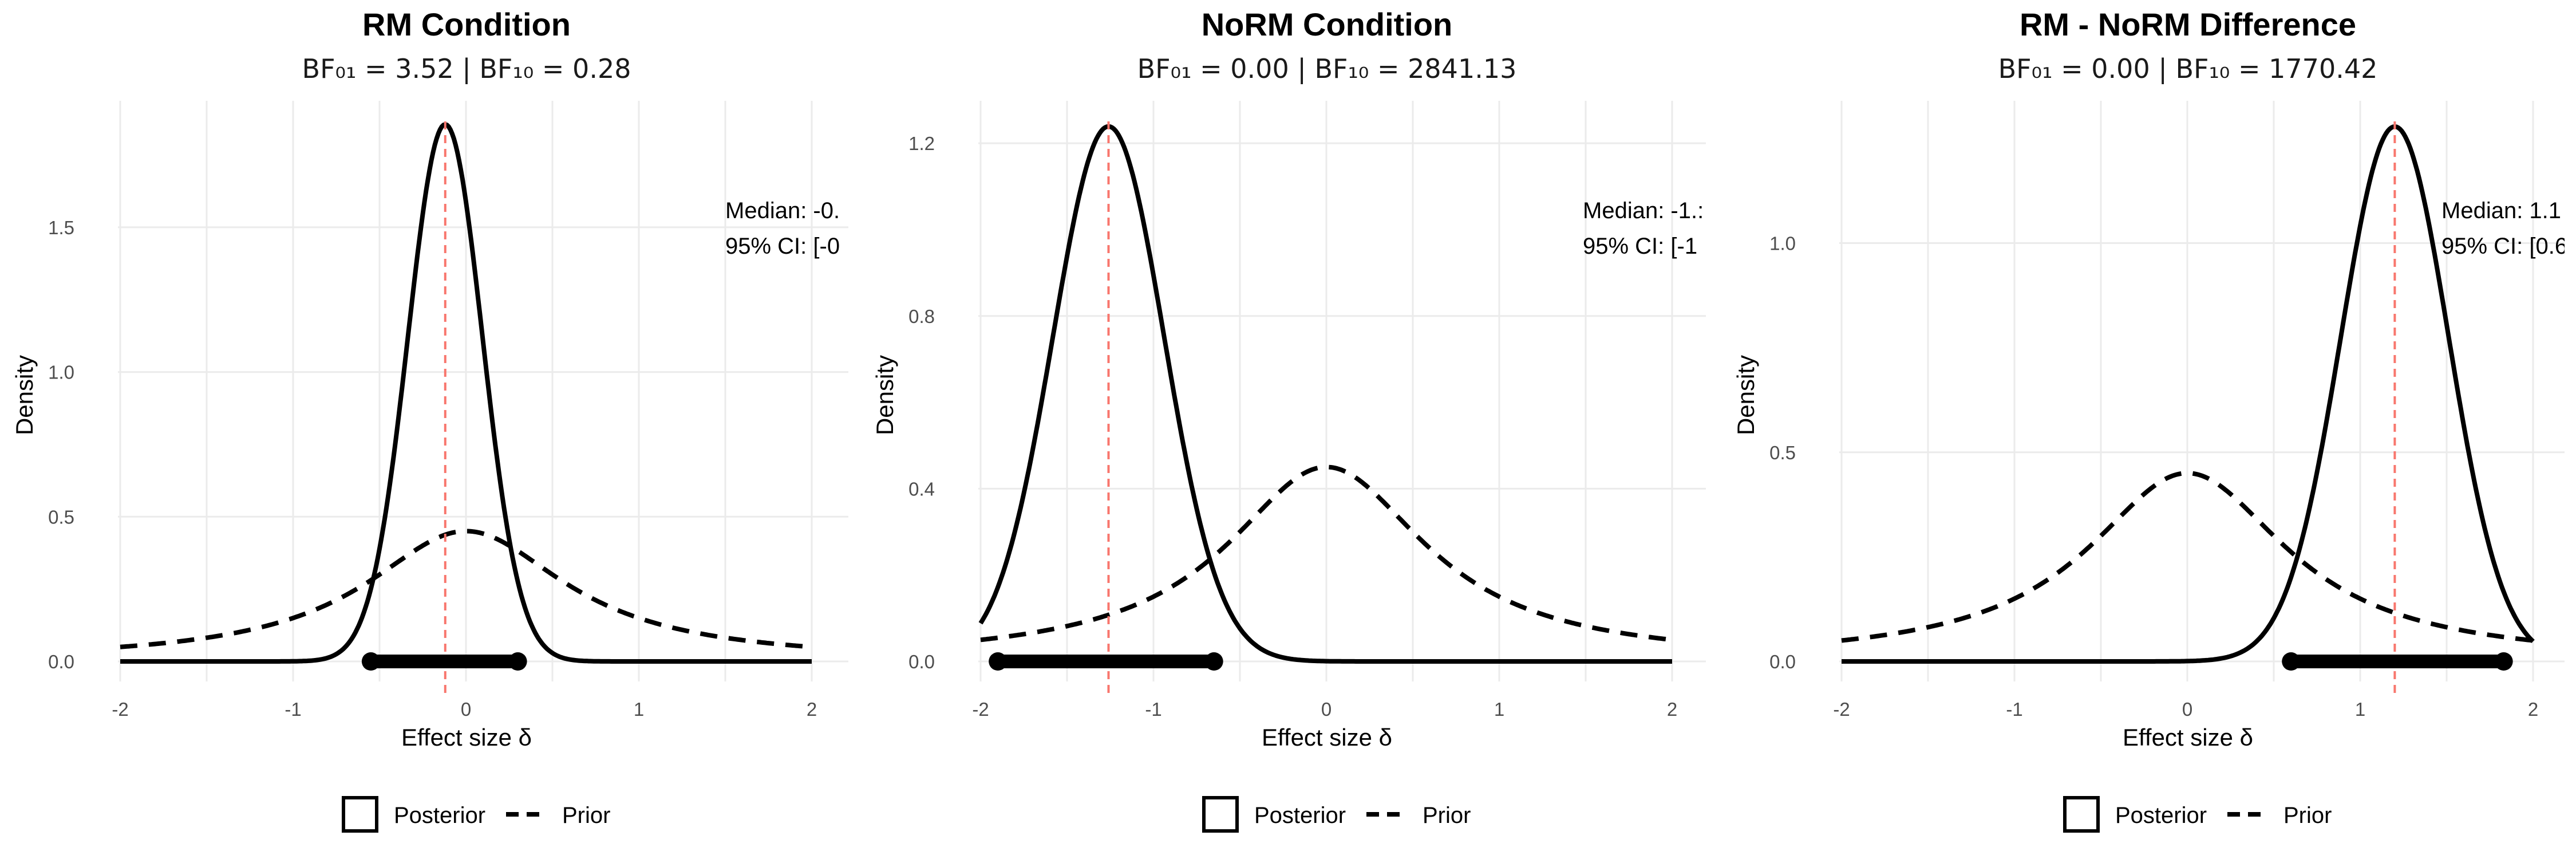  Describe the element at coordinates (782, 228) in the screenshot. I see `annotation: Median: -0. 95% CI: [-0` at that location.